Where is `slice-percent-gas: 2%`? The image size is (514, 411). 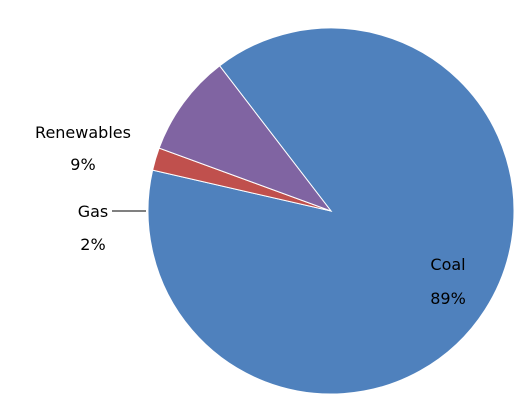
slice-percent-gas: 2% is located at coordinates (92, 244).